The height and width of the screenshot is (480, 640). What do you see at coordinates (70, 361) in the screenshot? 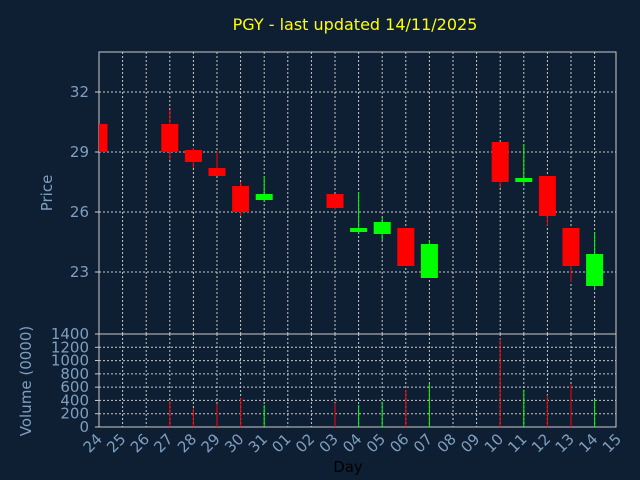
I see `volume-tick-label: 1000` at bounding box center [70, 361].